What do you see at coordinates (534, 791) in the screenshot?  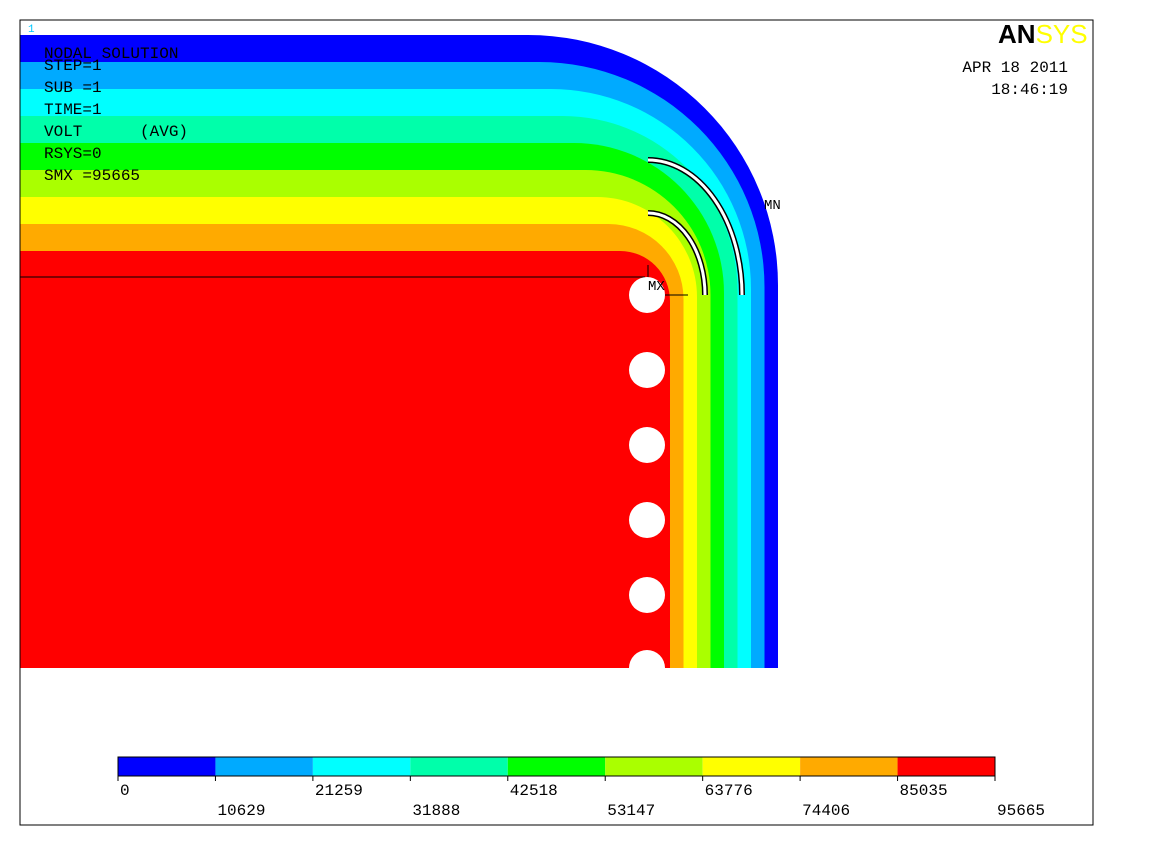 I see `legend-label: 42518` at bounding box center [534, 791].